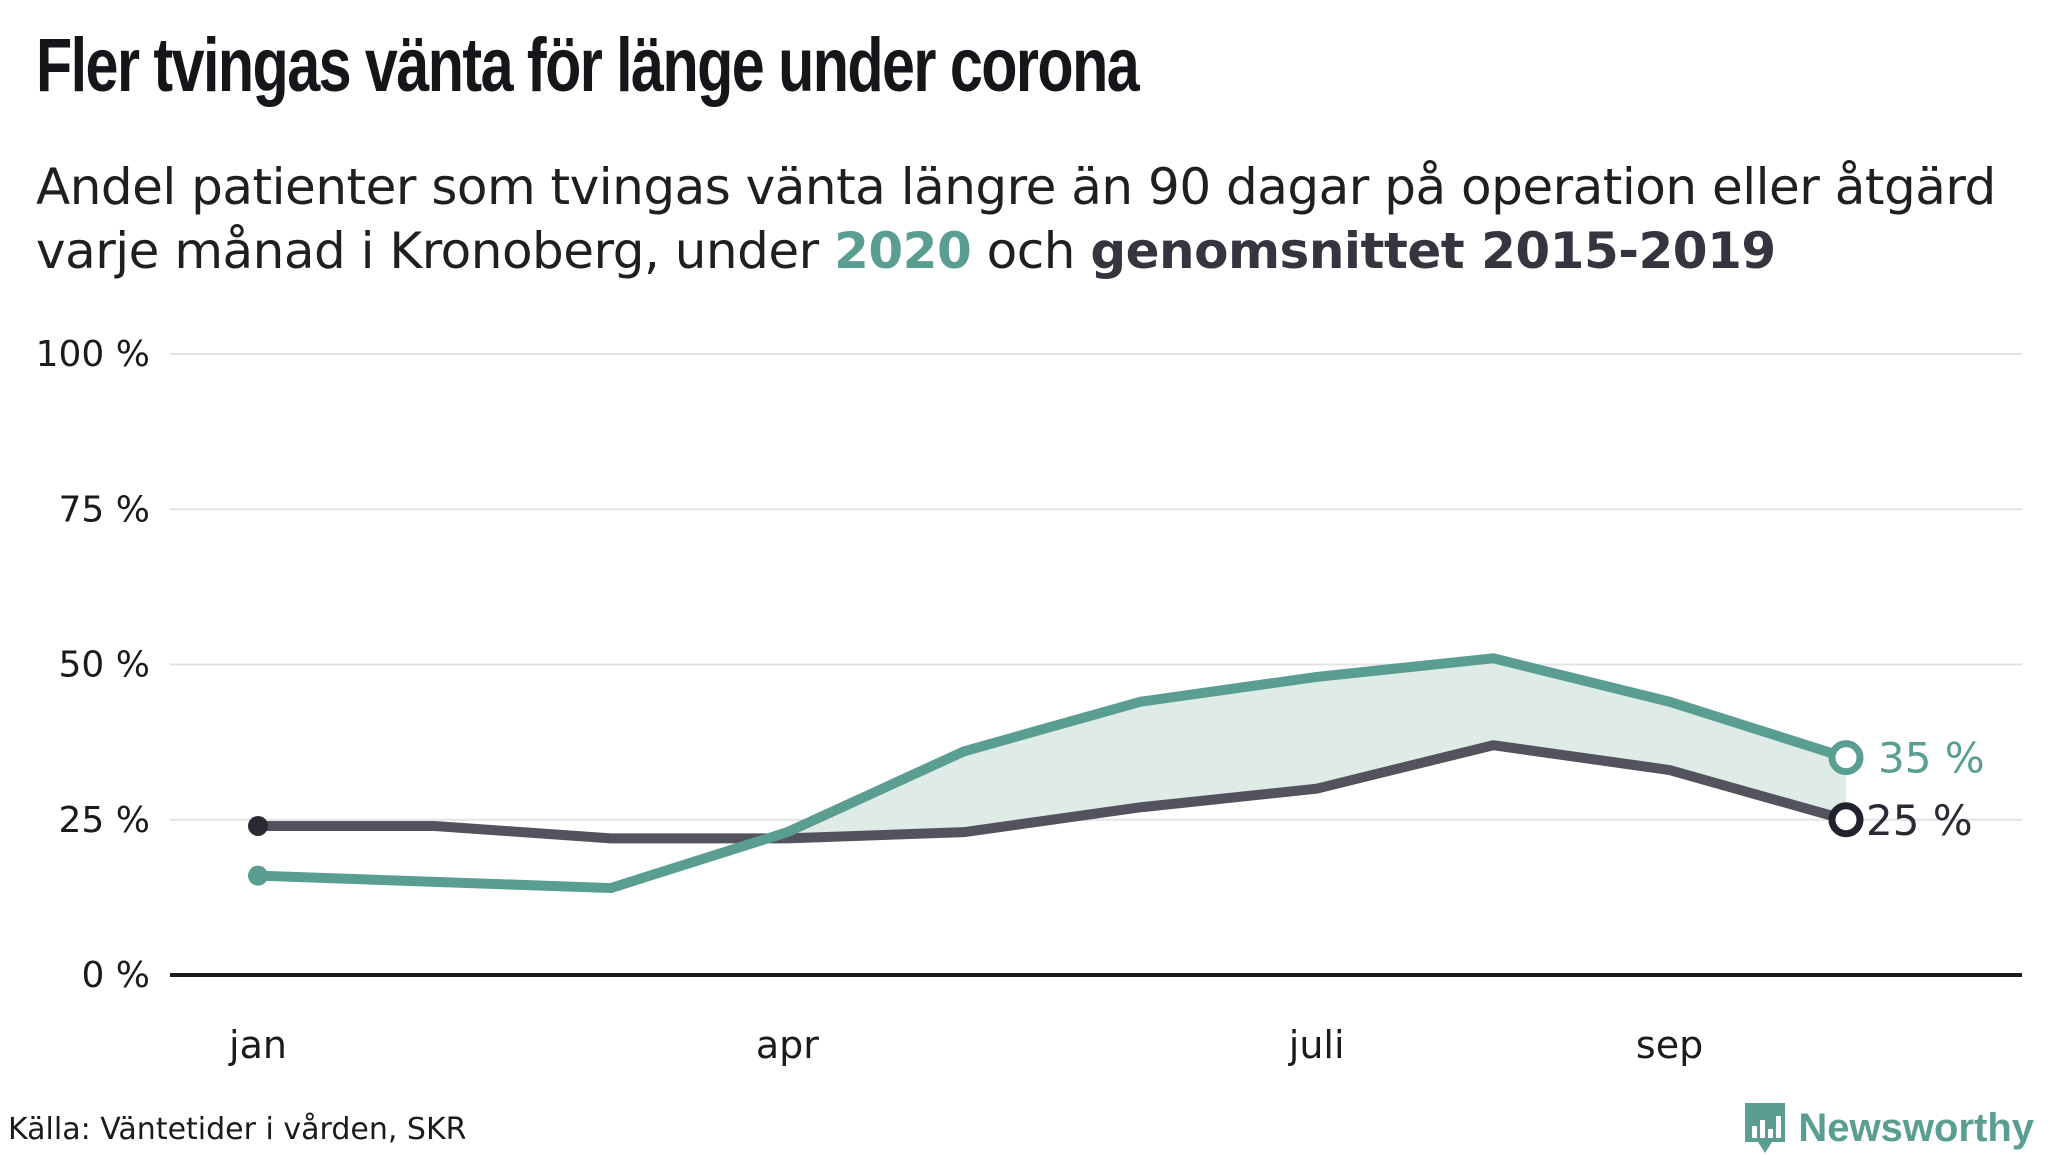 This screenshot has height=1156, width=2048. Describe the element at coordinates (1925, 789) in the screenshot. I see `end-labels: 35 % 25 %` at that location.